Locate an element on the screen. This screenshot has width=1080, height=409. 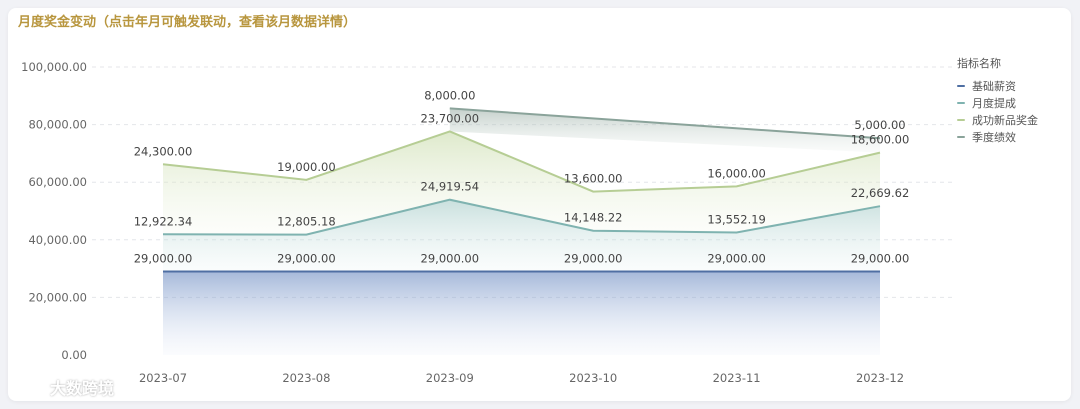
data-label: 19,000.00 is located at coordinates (306, 167).